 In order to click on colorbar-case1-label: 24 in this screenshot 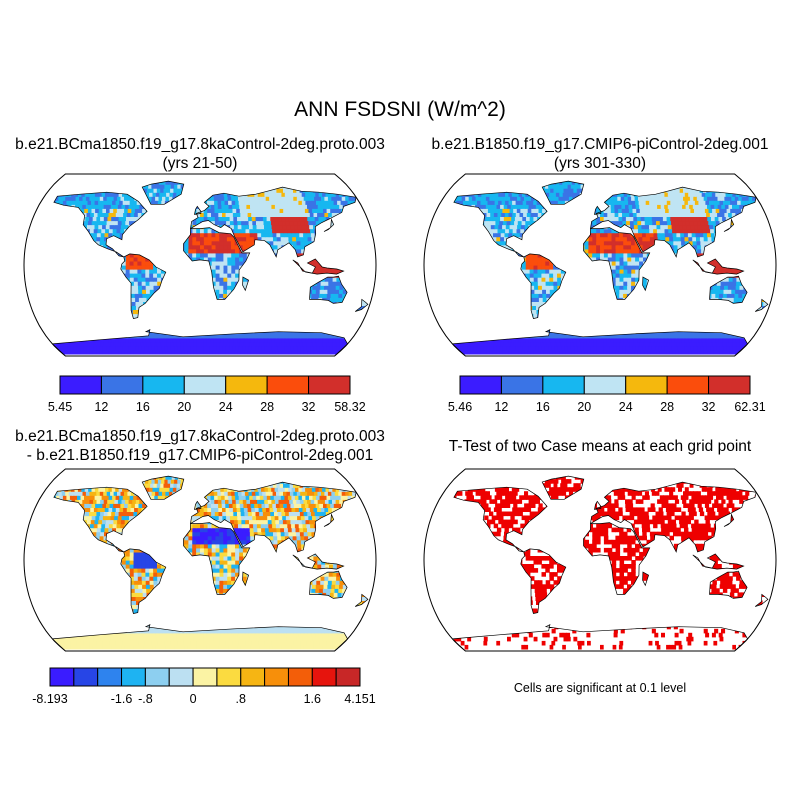, I will do `click(226, 407)`.